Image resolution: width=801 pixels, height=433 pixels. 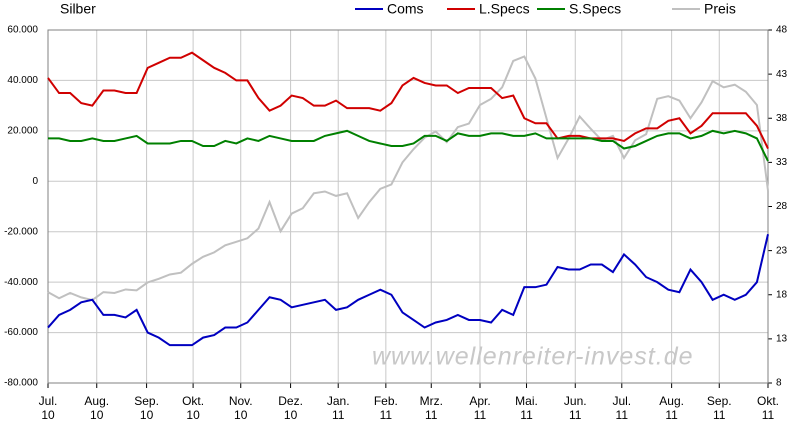 What do you see at coordinates (782, 162) in the screenshot?
I see `y2-tick-label: 33` at bounding box center [782, 162].